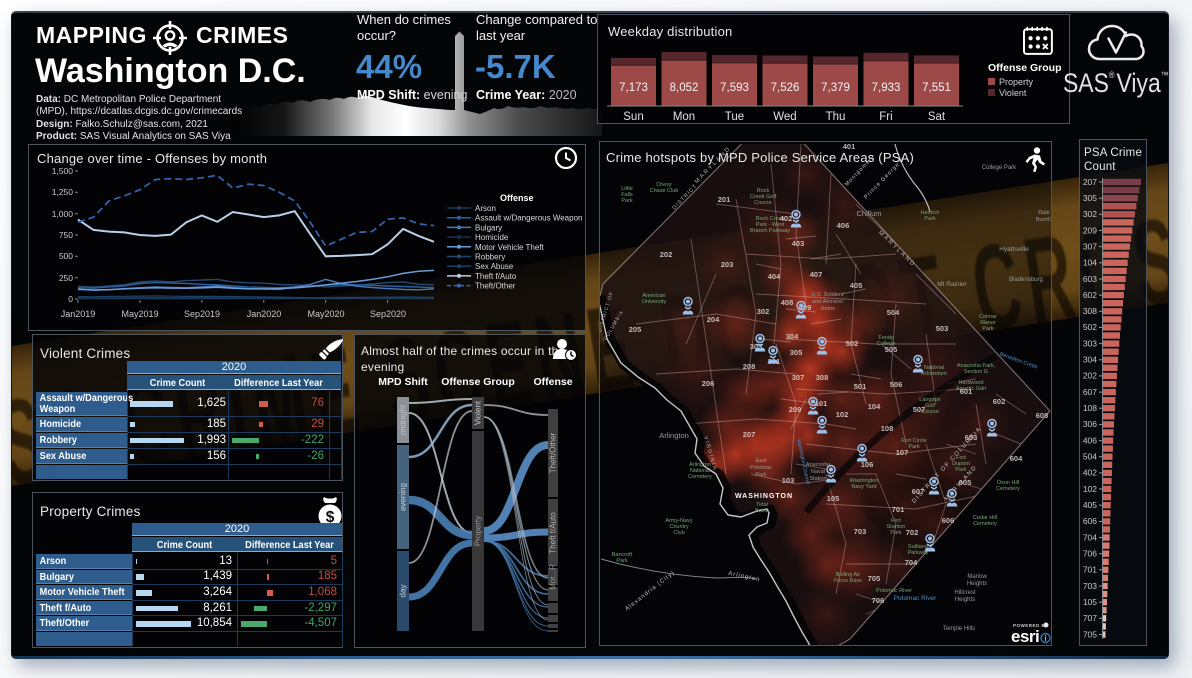 This screenshot has width=1192, height=678. I want to click on svg-text: day, so click(403, 591).